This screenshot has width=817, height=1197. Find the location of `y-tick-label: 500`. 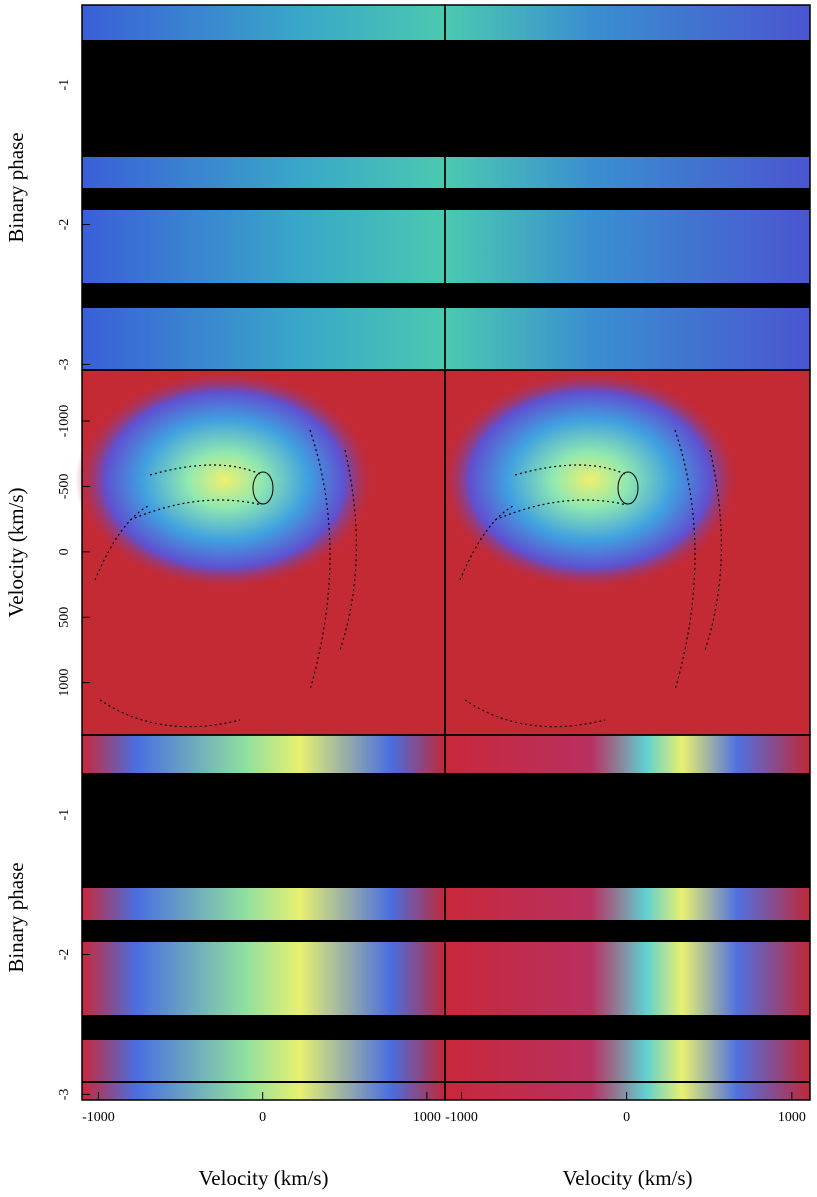

y-tick-label: 500 is located at coordinates (64, 617).